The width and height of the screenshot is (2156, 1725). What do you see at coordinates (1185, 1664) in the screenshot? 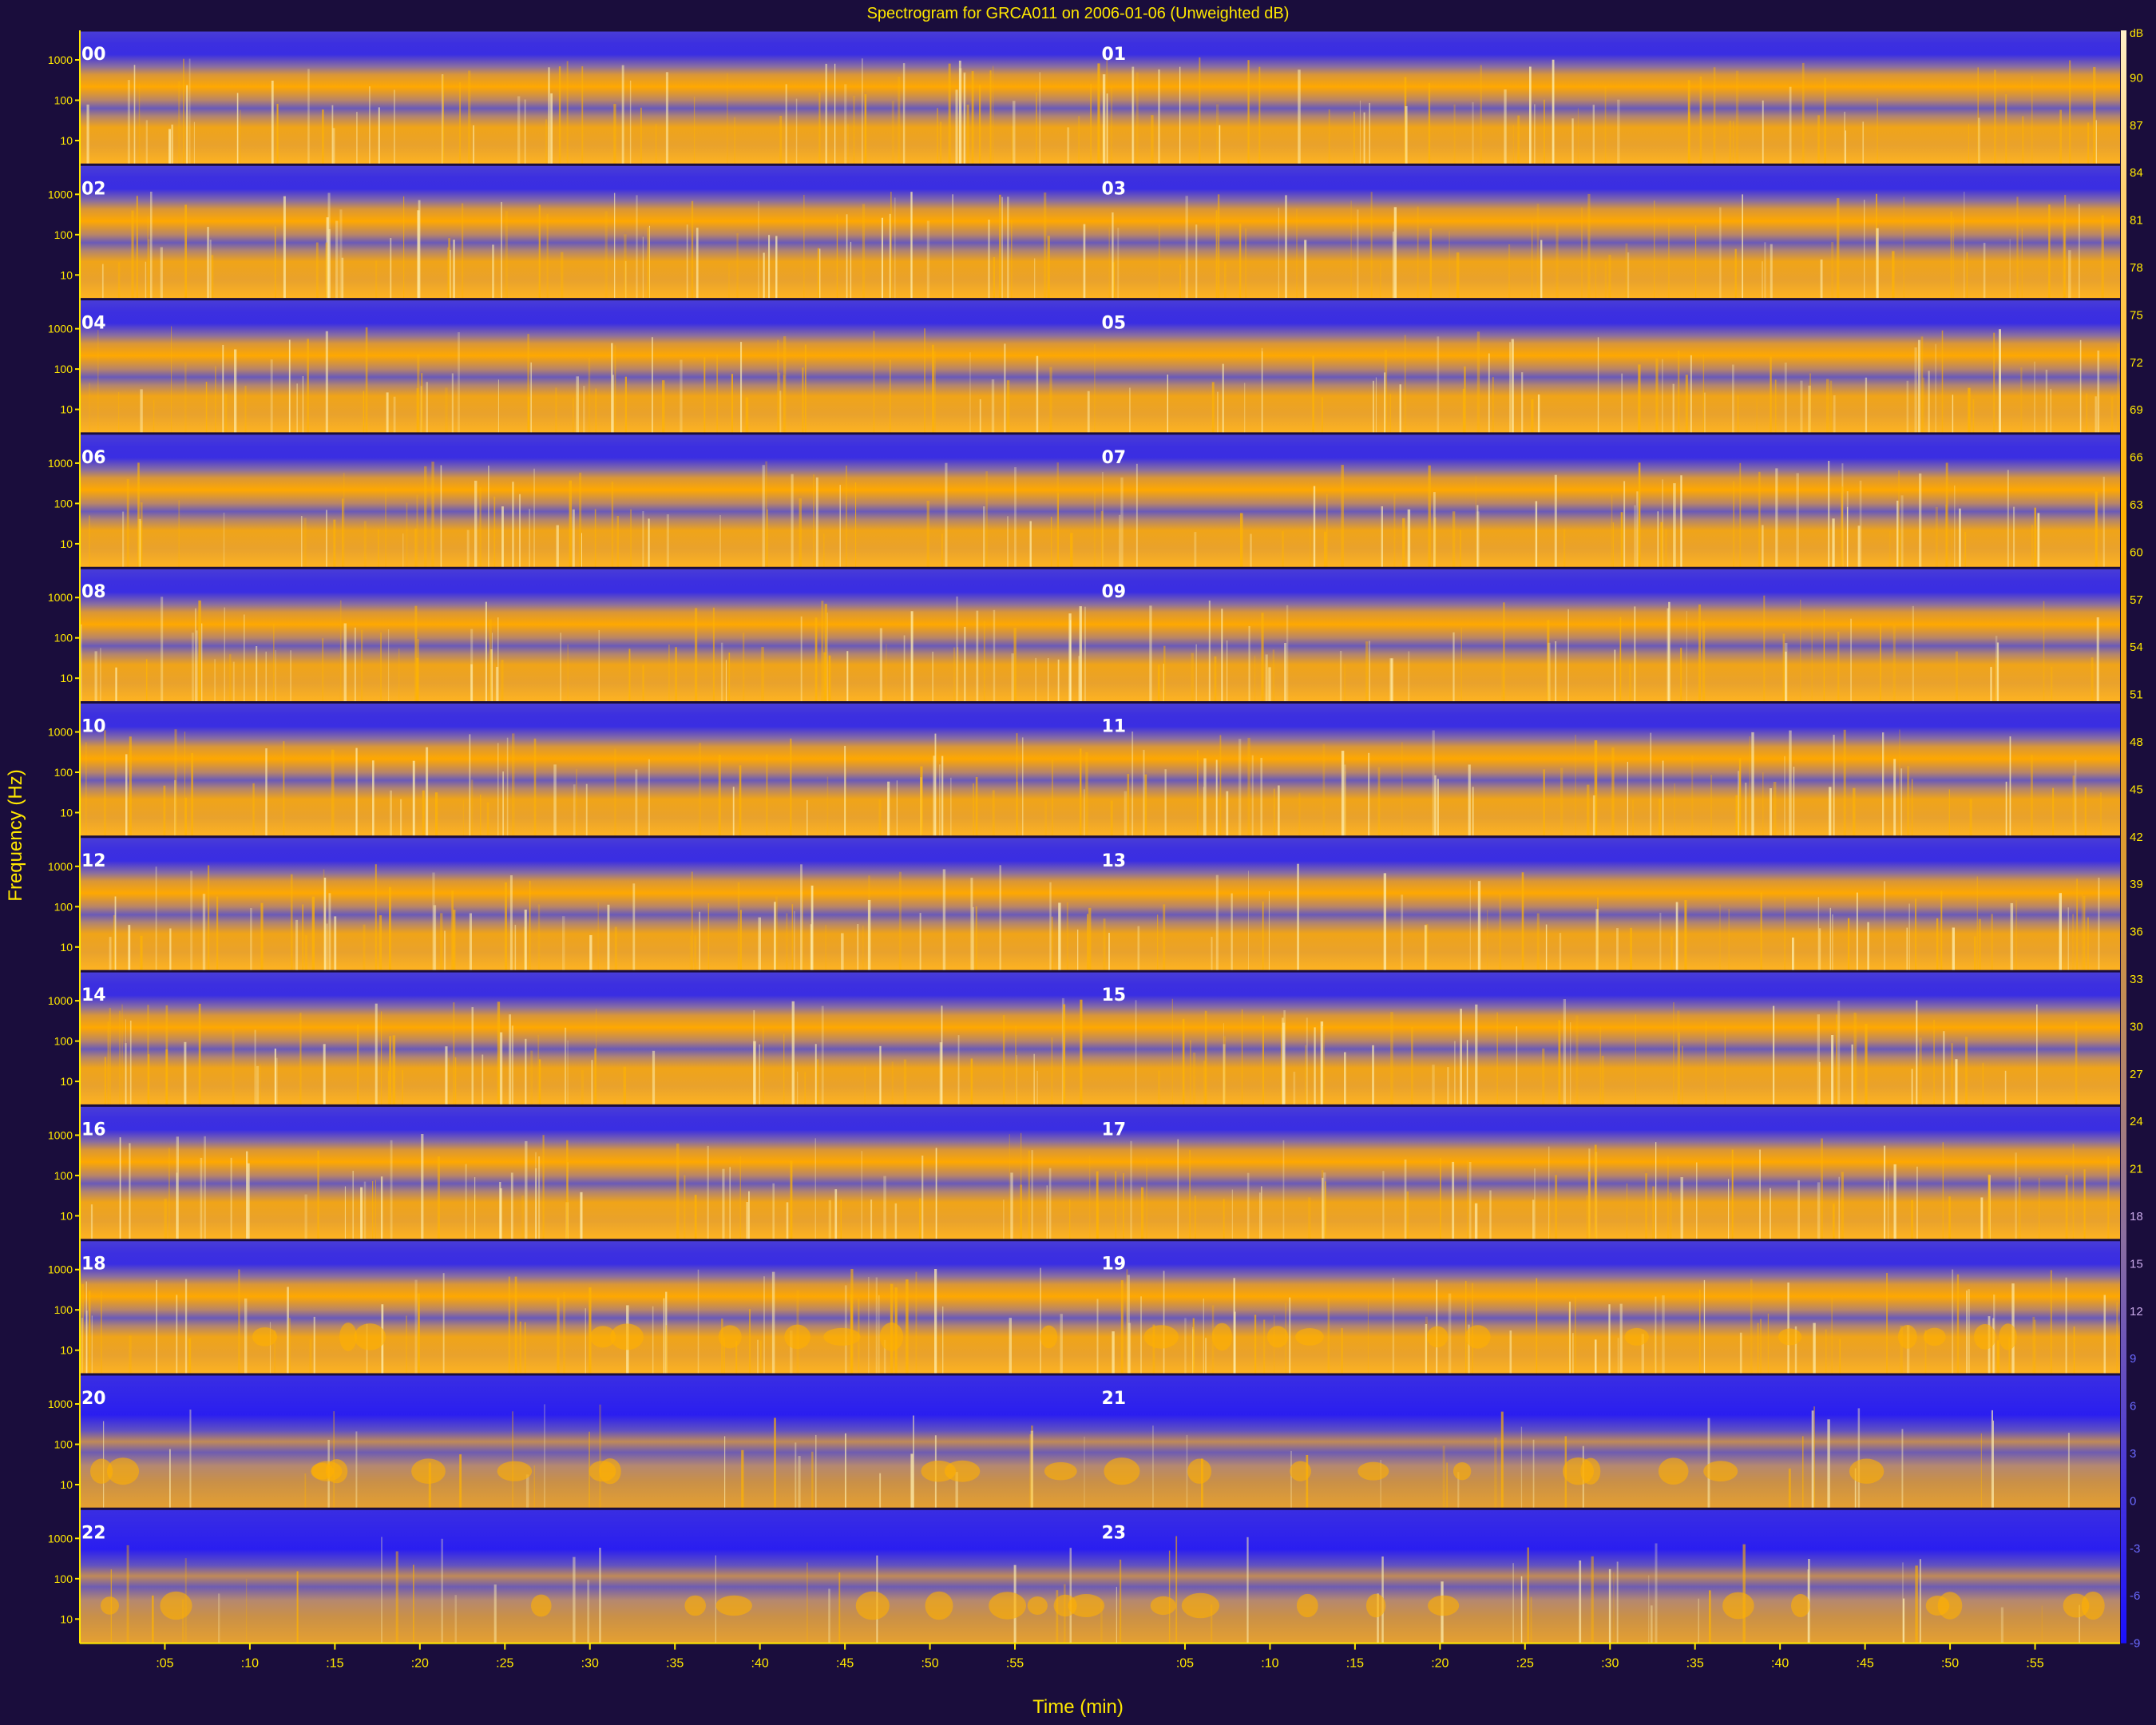
I see `x-tick-label: :05` at bounding box center [1185, 1664].